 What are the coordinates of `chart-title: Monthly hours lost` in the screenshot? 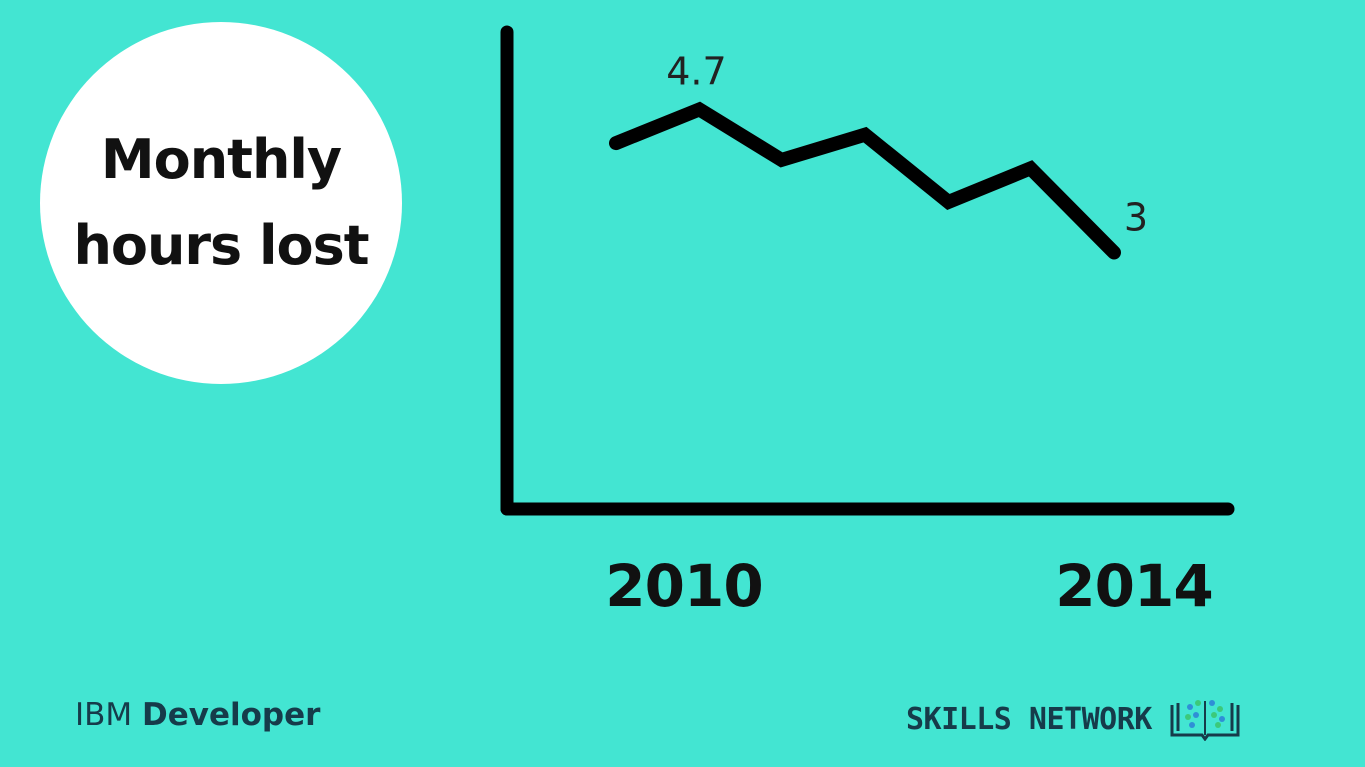 It's located at (221, 203).